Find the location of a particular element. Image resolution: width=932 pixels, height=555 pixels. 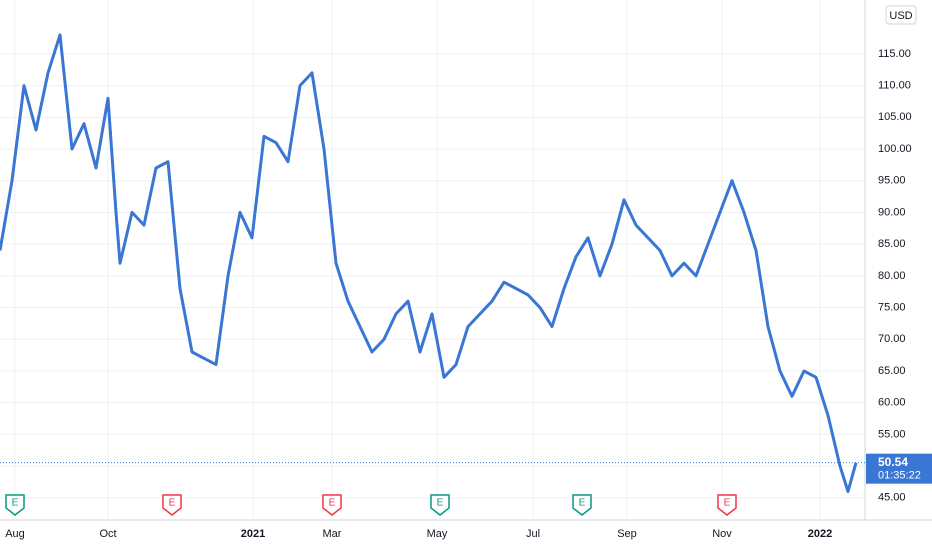

y-tick-label: 115.00 is located at coordinates (894, 54).